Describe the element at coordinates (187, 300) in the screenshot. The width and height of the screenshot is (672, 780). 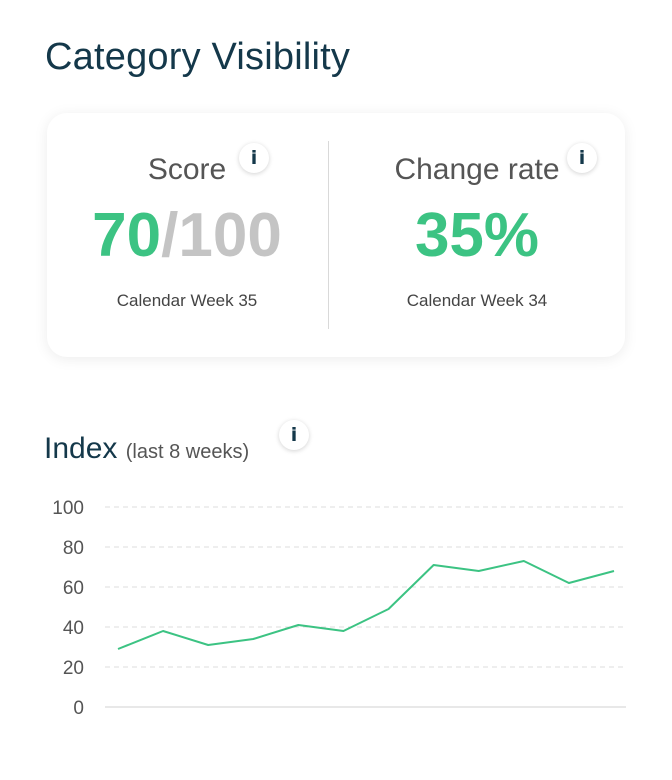
I see `score-caption: Calendar Week 35` at that location.